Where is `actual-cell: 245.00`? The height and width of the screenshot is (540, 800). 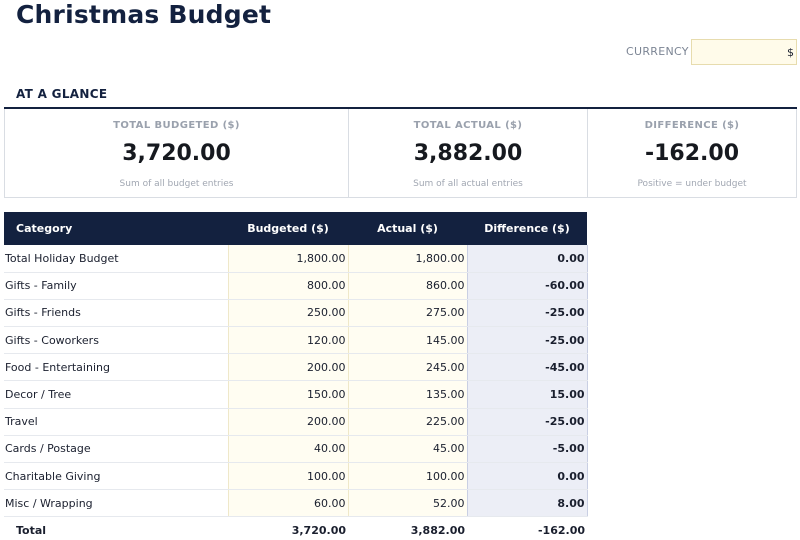
actual-cell: 245.00 is located at coordinates (407, 367).